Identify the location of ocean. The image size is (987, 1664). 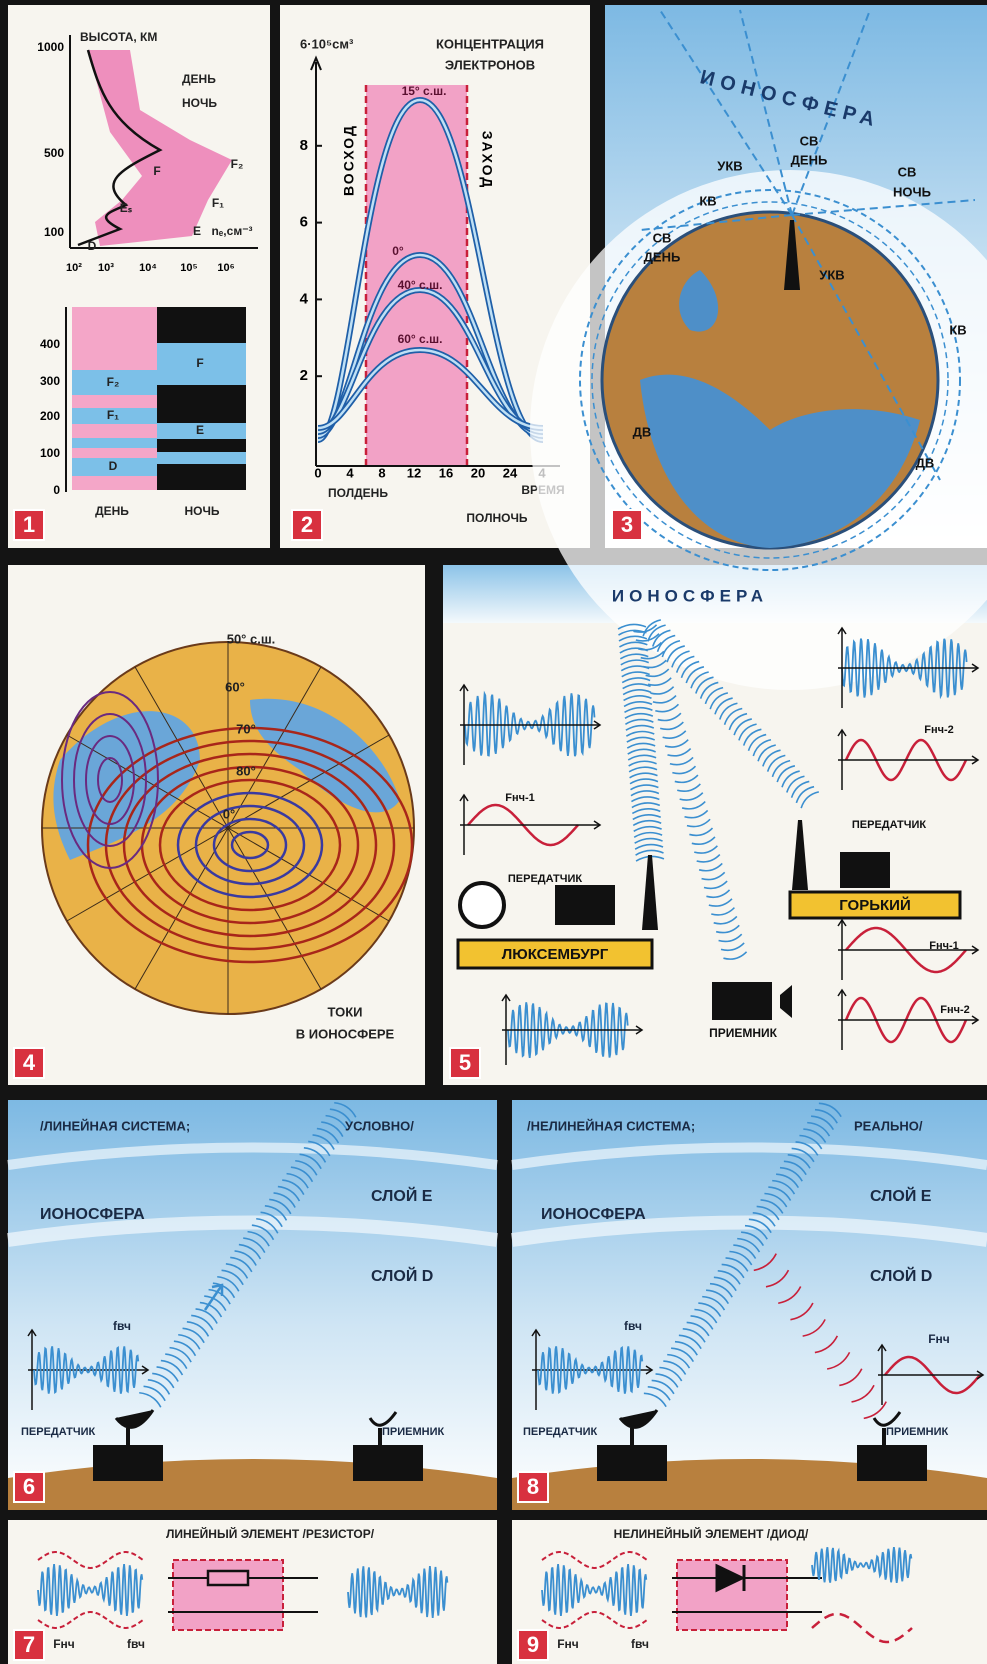
(699, 301).